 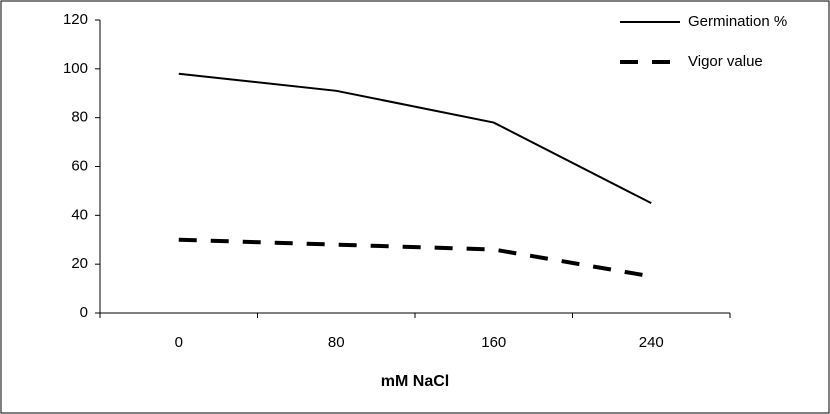 What do you see at coordinates (79, 263) in the screenshot?
I see `y-tick-label: 20` at bounding box center [79, 263].